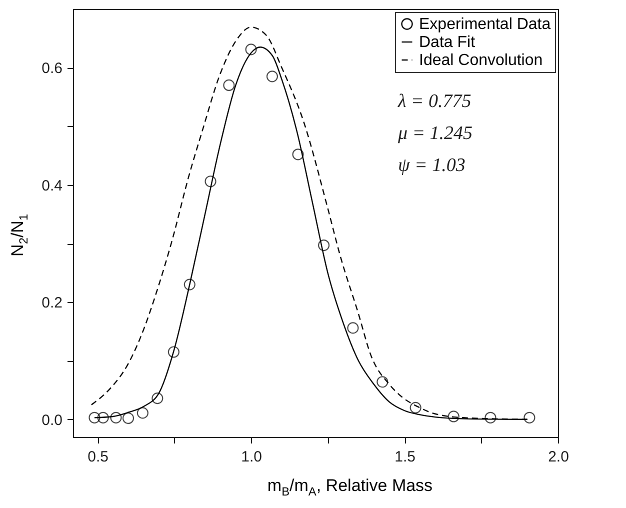 The height and width of the screenshot is (508, 626). Describe the element at coordinates (98, 457) in the screenshot. I see `x-tick-label: 0.5` at that location.